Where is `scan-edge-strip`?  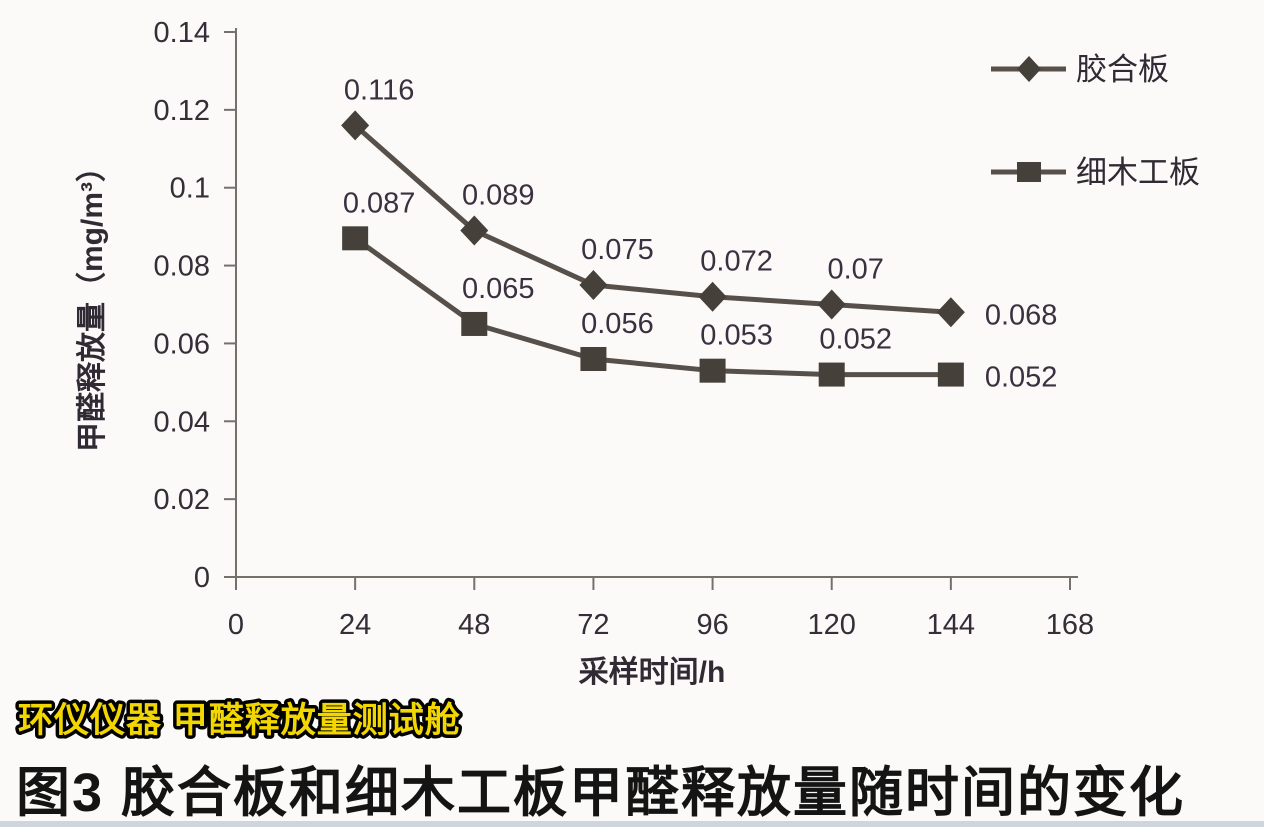
scan-edge-strip is located at coordinates (632, 824).